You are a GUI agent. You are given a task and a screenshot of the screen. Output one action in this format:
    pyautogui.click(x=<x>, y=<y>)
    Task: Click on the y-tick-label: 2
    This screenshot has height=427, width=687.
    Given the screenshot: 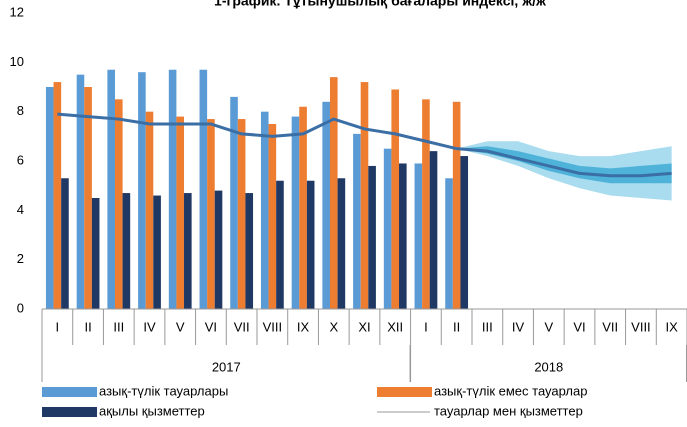 What is the action you would take?
    pyautogui.click(x=20, y=258)
    